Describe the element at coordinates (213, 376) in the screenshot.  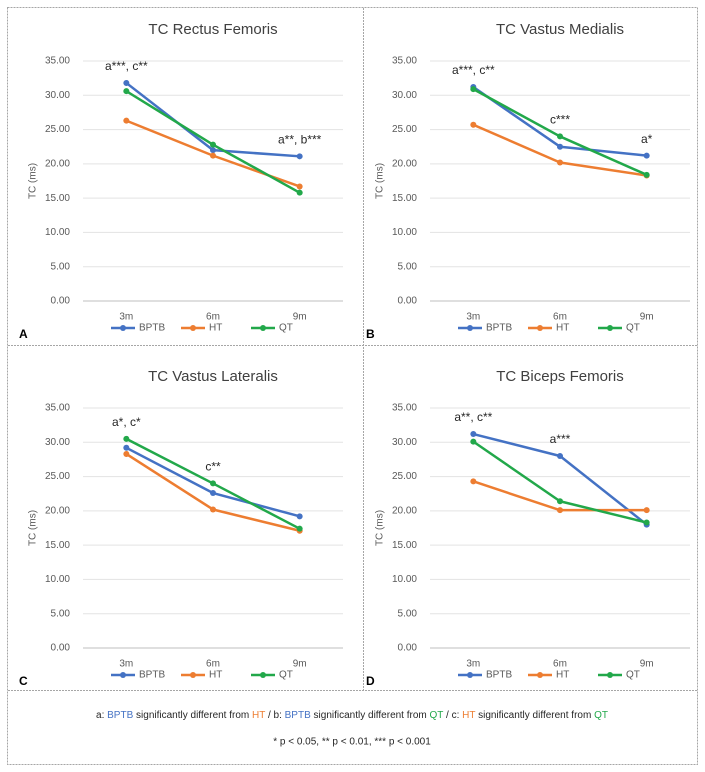
I see `chart-title: TC Vastus Lateralis` at that location.